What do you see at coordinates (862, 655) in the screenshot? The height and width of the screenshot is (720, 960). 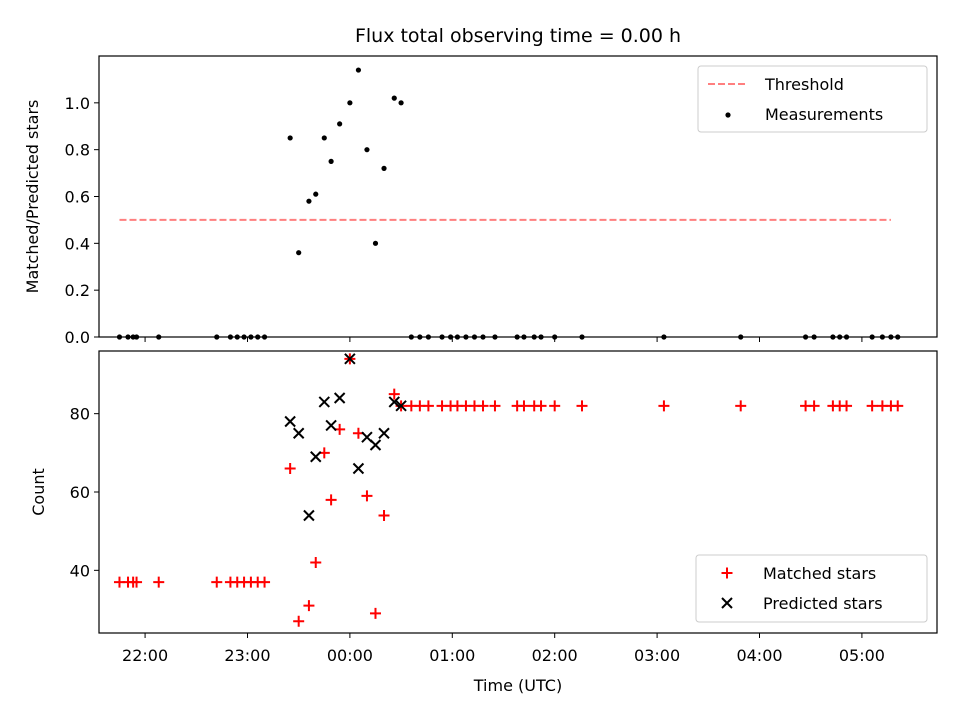 I see `x-tick-label: 05:00` at bounding box center [862, 655].